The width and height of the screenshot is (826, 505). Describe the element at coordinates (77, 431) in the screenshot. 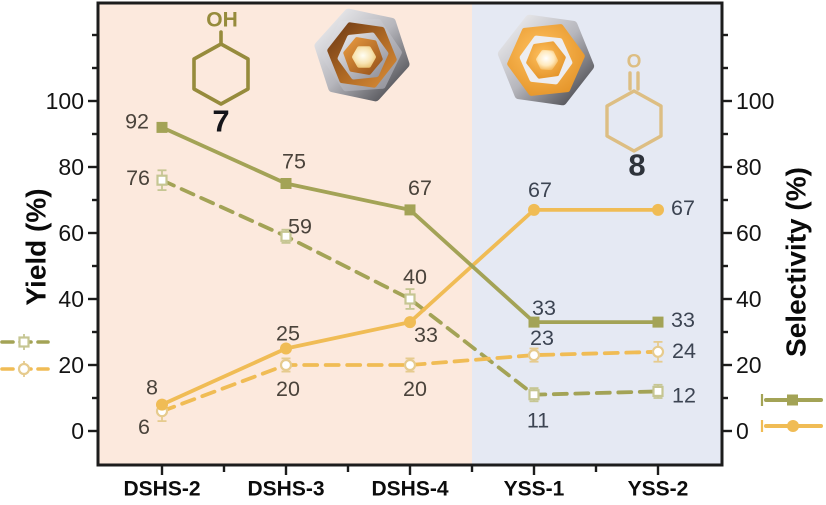

I see `left-tick-label: 0` at that location.